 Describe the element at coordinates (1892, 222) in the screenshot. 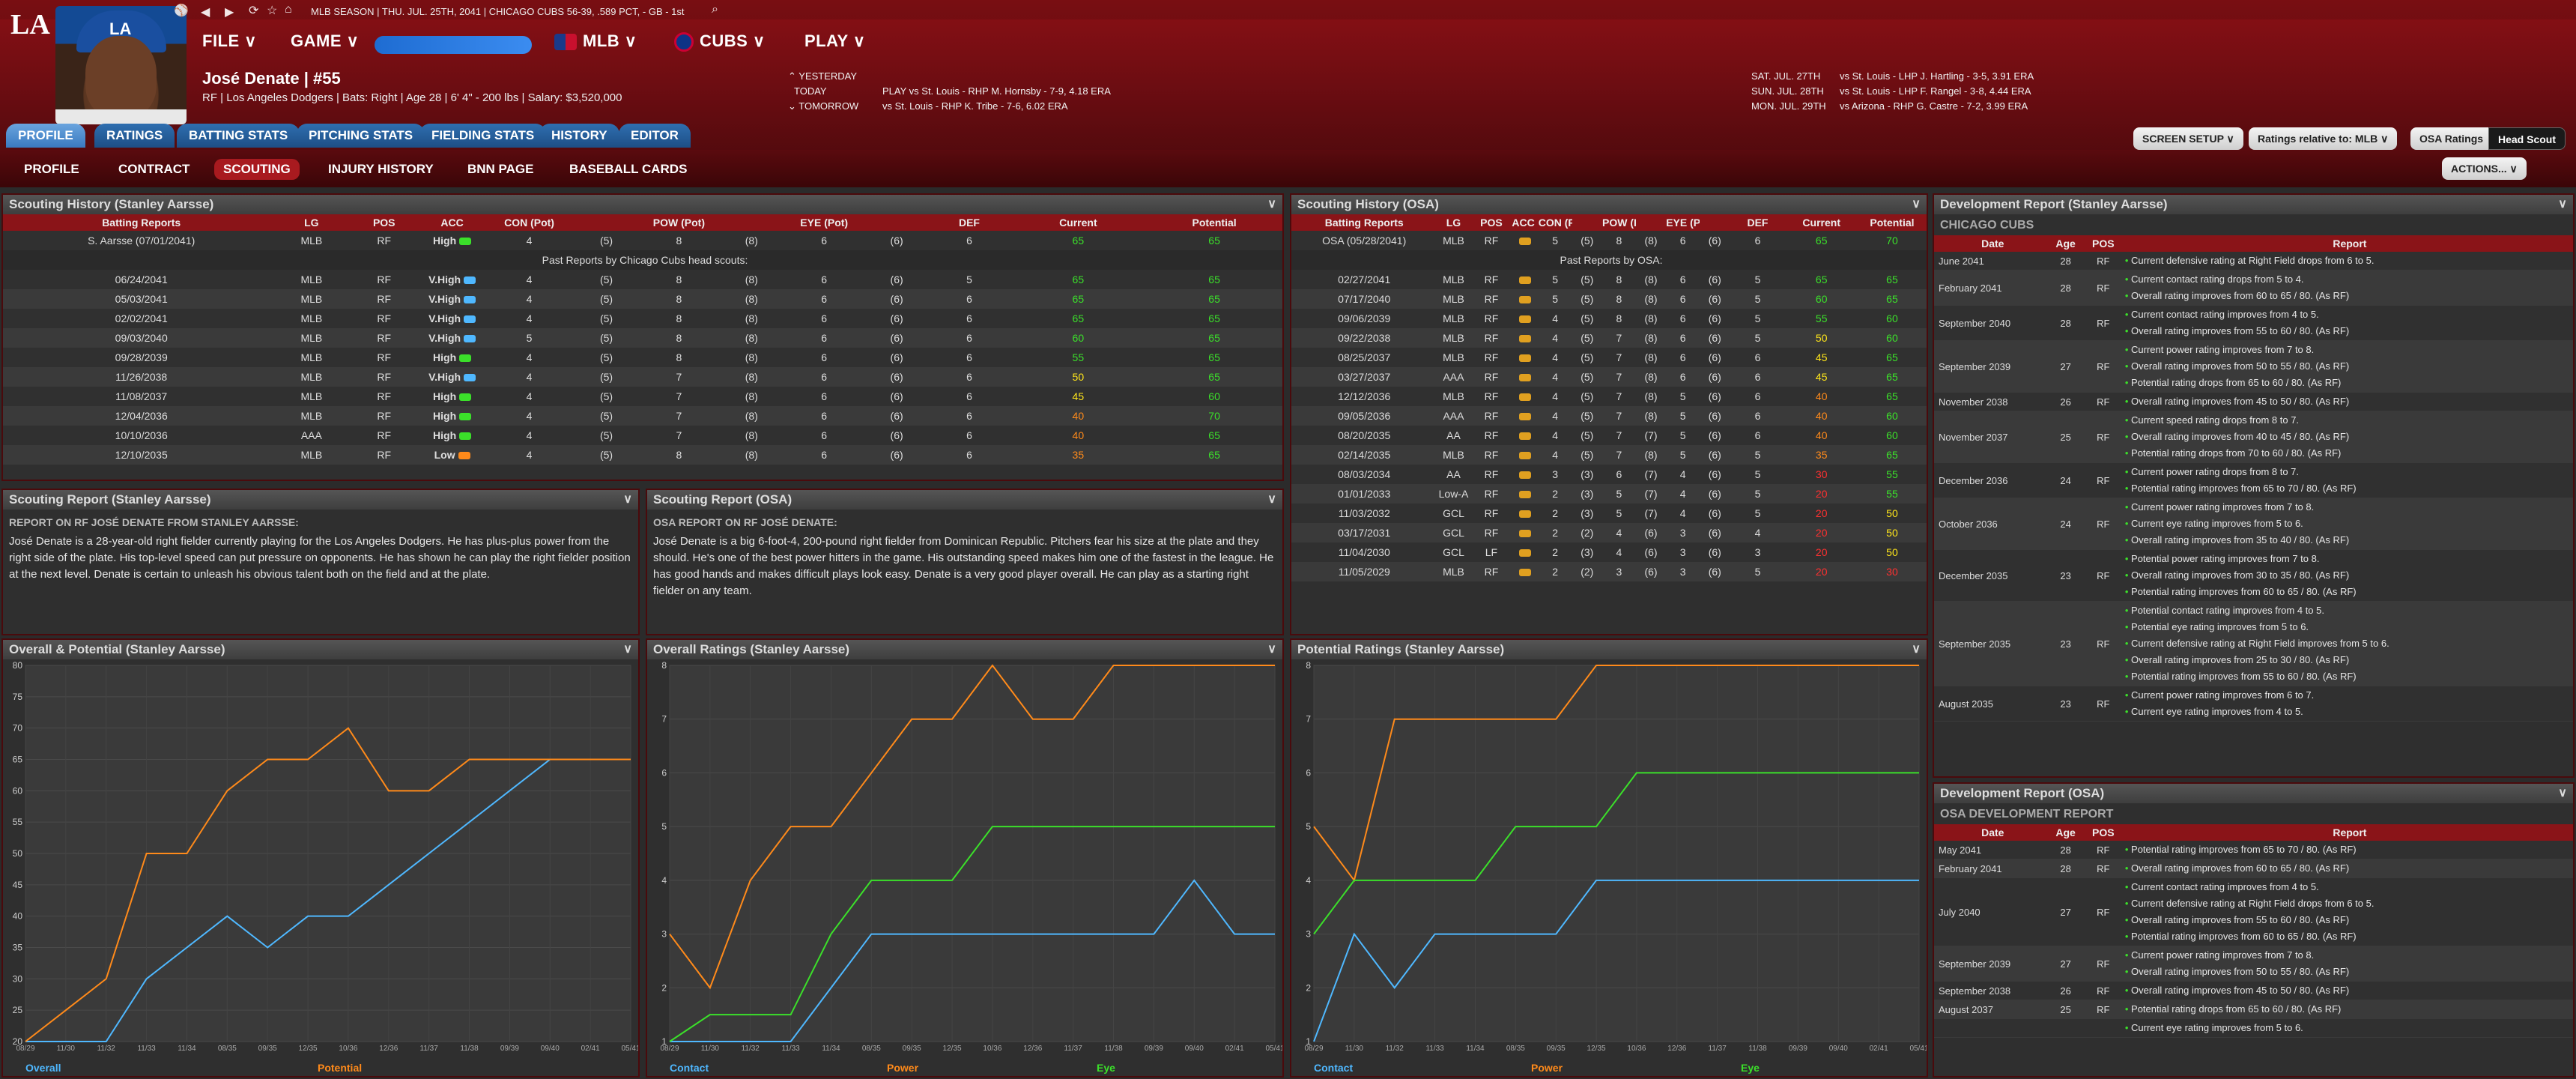

I see `column-header: Potential` at that location.